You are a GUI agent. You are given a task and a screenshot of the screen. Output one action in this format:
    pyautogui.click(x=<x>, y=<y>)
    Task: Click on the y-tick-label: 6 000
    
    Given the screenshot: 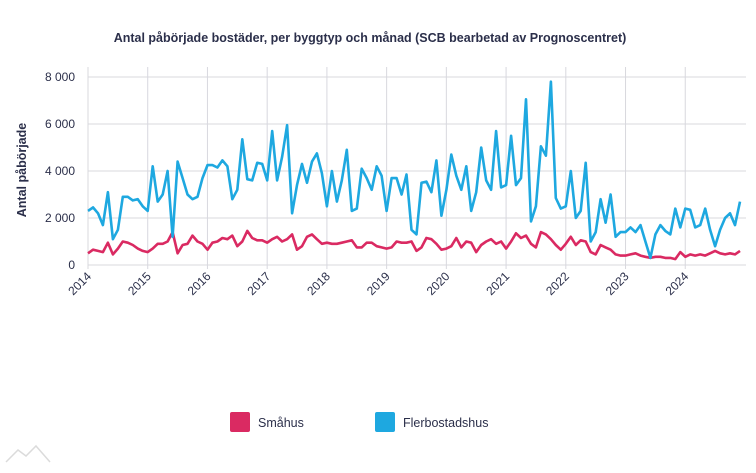 What is the action you would take?
    pyautogui.click(x=60, y=124)
    